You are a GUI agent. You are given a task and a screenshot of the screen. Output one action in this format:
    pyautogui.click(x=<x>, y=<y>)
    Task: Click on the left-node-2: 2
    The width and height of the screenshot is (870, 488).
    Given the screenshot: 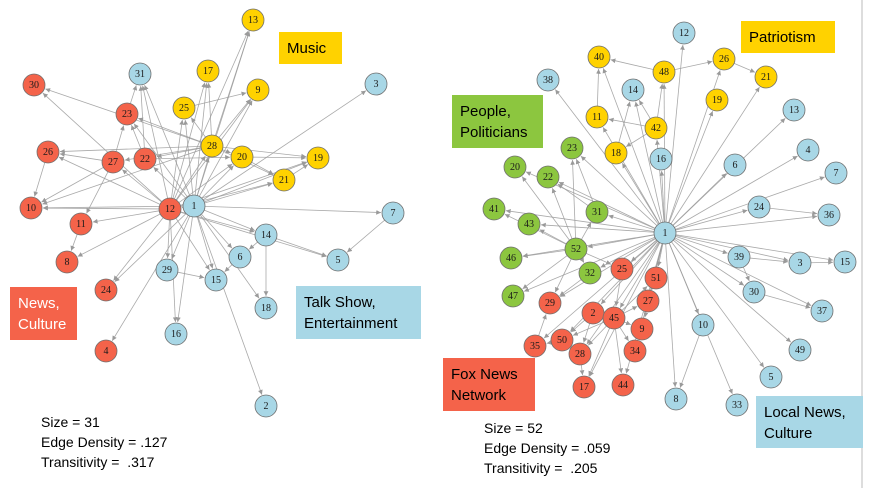 What is the action you would take?
    pyautogui.click(x=266, y=406)
    